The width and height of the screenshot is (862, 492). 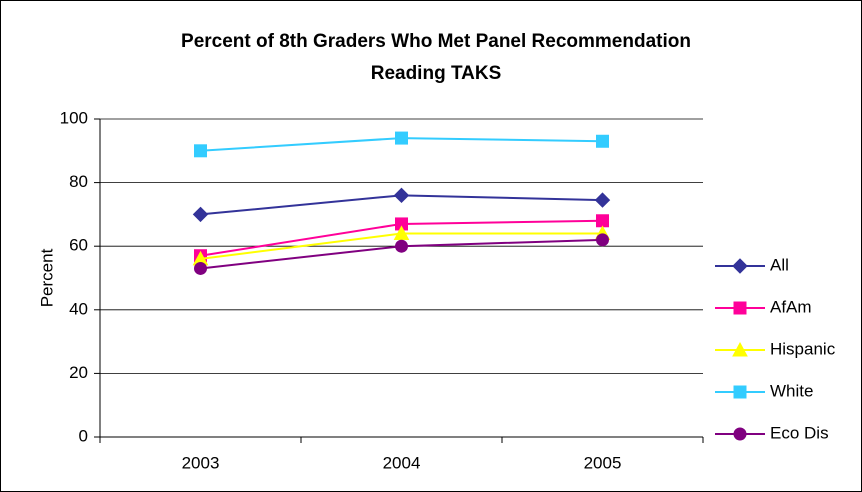 I want to click on y-tick-label: 80, so click(x=78, y=181).